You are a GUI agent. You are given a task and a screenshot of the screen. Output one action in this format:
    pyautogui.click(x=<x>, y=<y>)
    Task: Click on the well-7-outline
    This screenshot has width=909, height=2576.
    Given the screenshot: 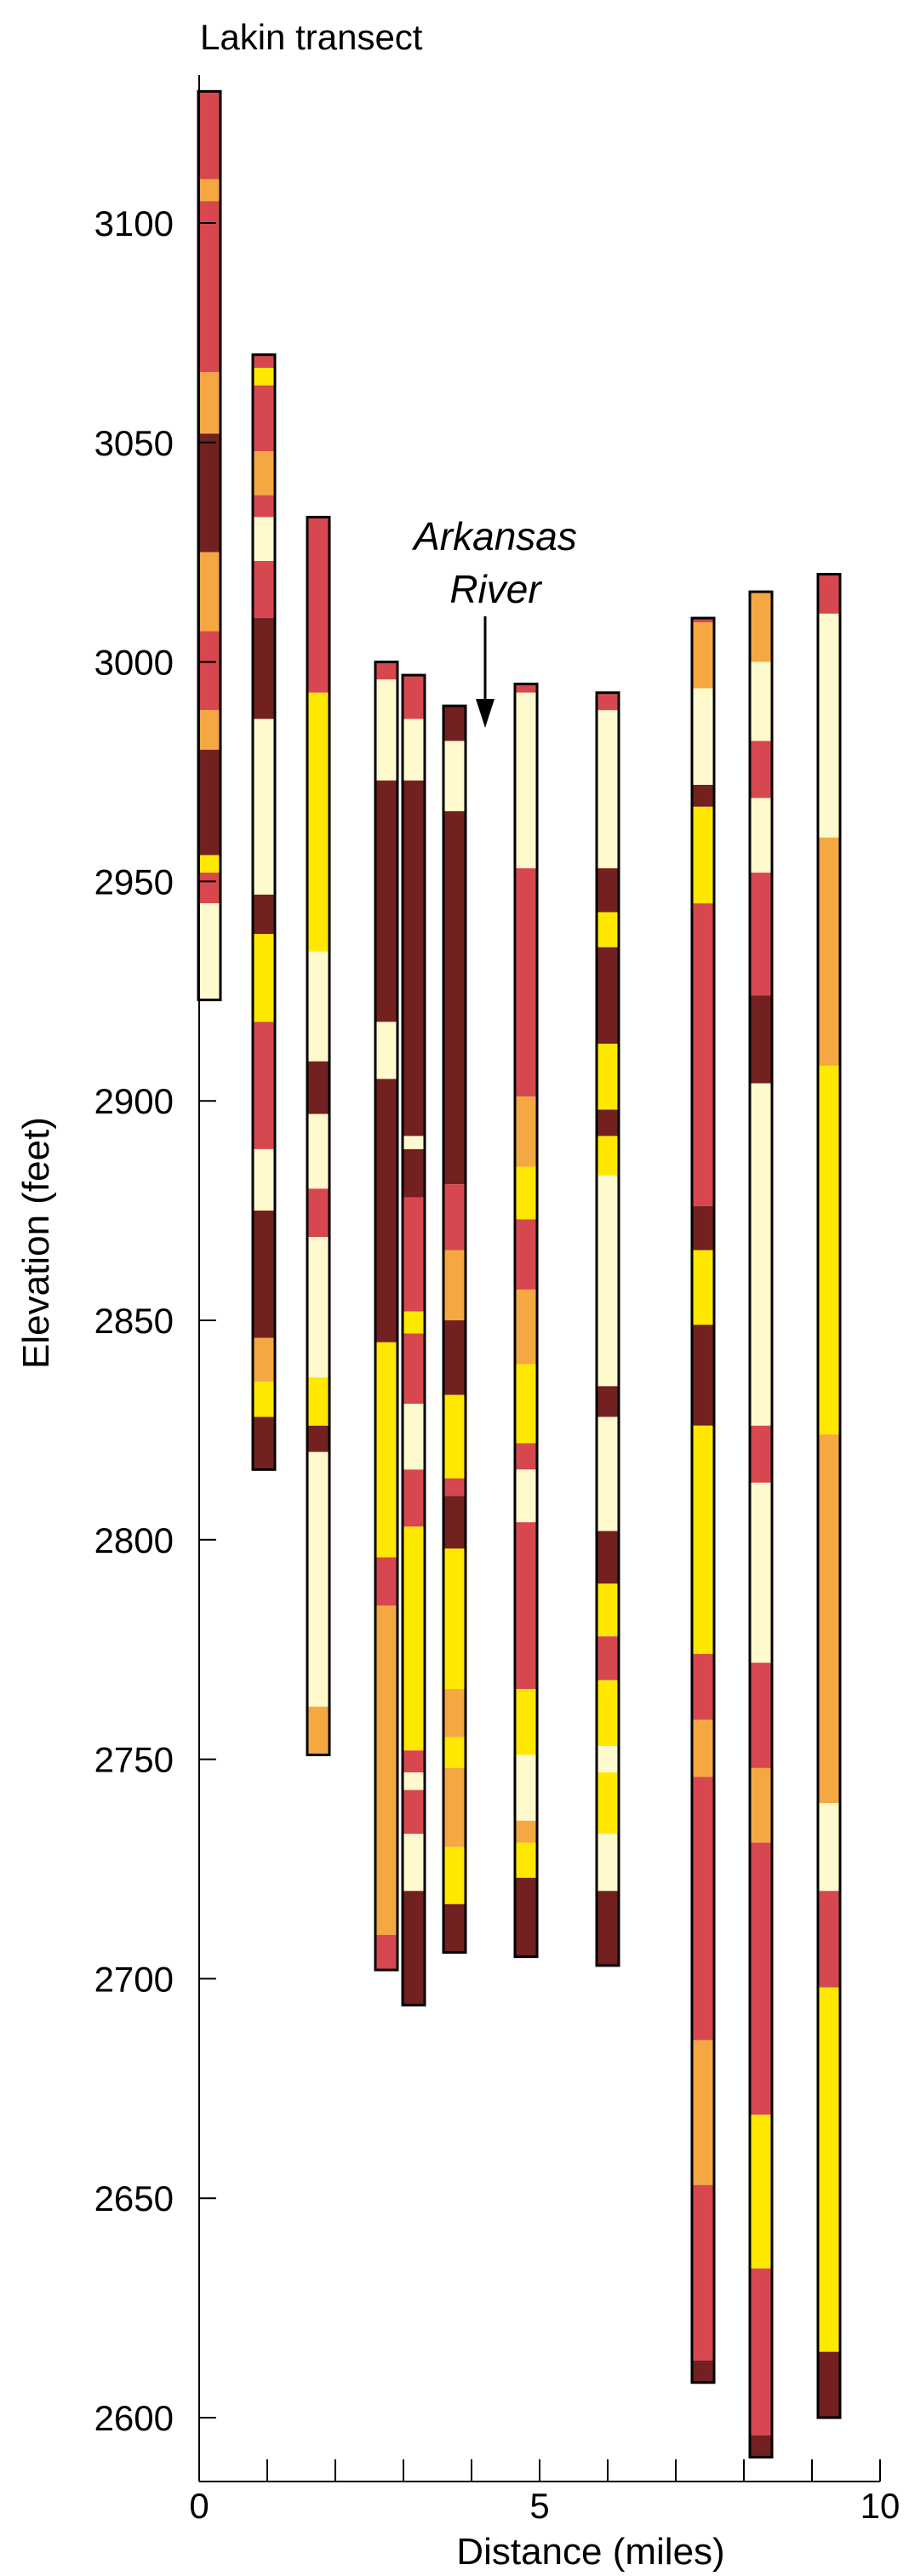 What is the action you would take?
    pyautogui.click(x=526, y=1320)
    